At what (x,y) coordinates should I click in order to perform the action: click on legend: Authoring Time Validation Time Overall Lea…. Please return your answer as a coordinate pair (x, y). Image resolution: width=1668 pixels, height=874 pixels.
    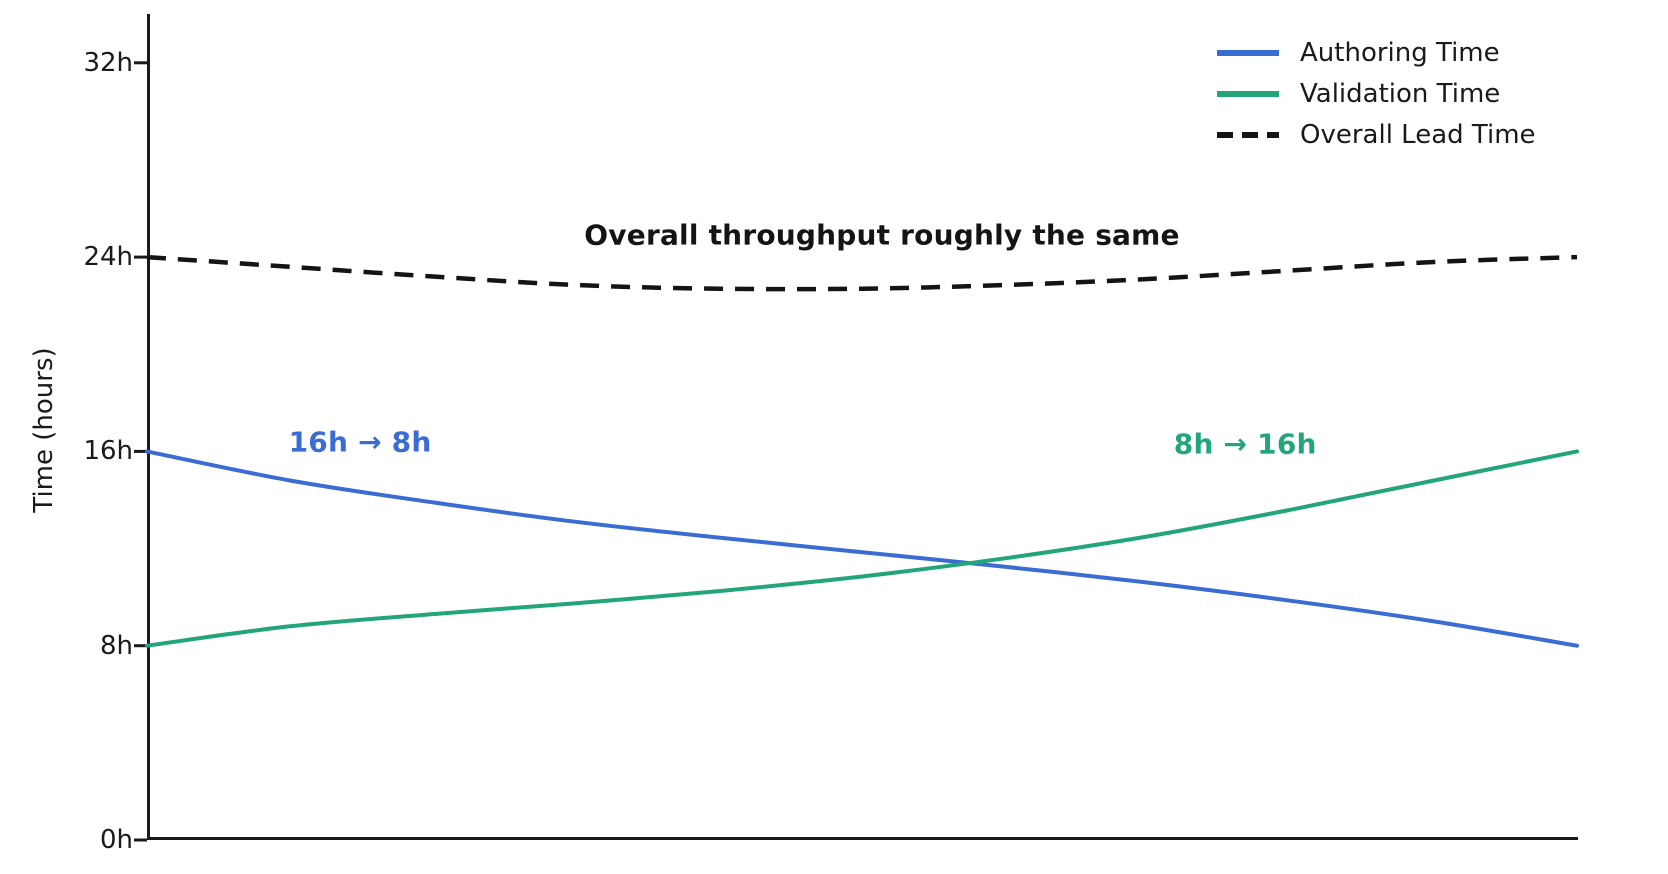
    Looking at the image, I should click on (1376, 94).